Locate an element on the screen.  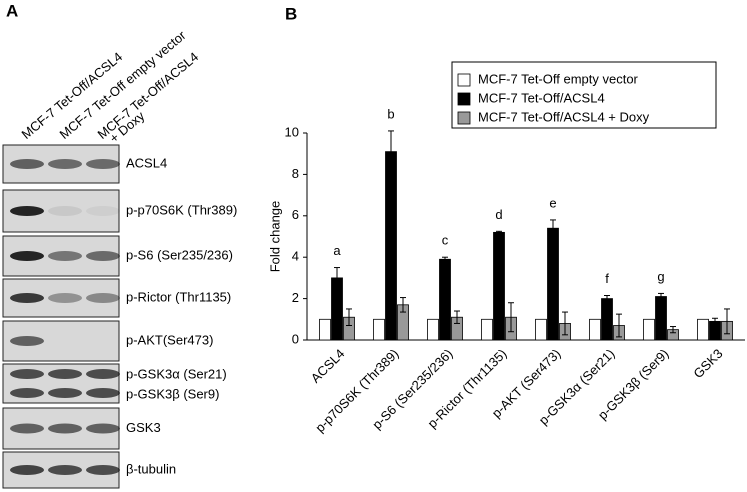
legend is located at coordinates (584, 95).